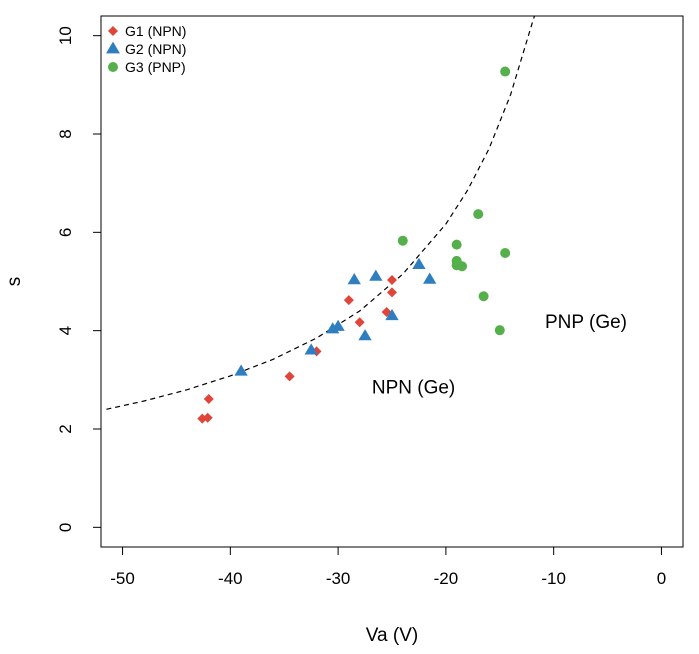 Image resolution: width=699 pixels, height=654 pixels. What do you see at coordinates (446, 578) in the screenshot?
I see `x-tick-label: -20` at bounding box center [446, 578].